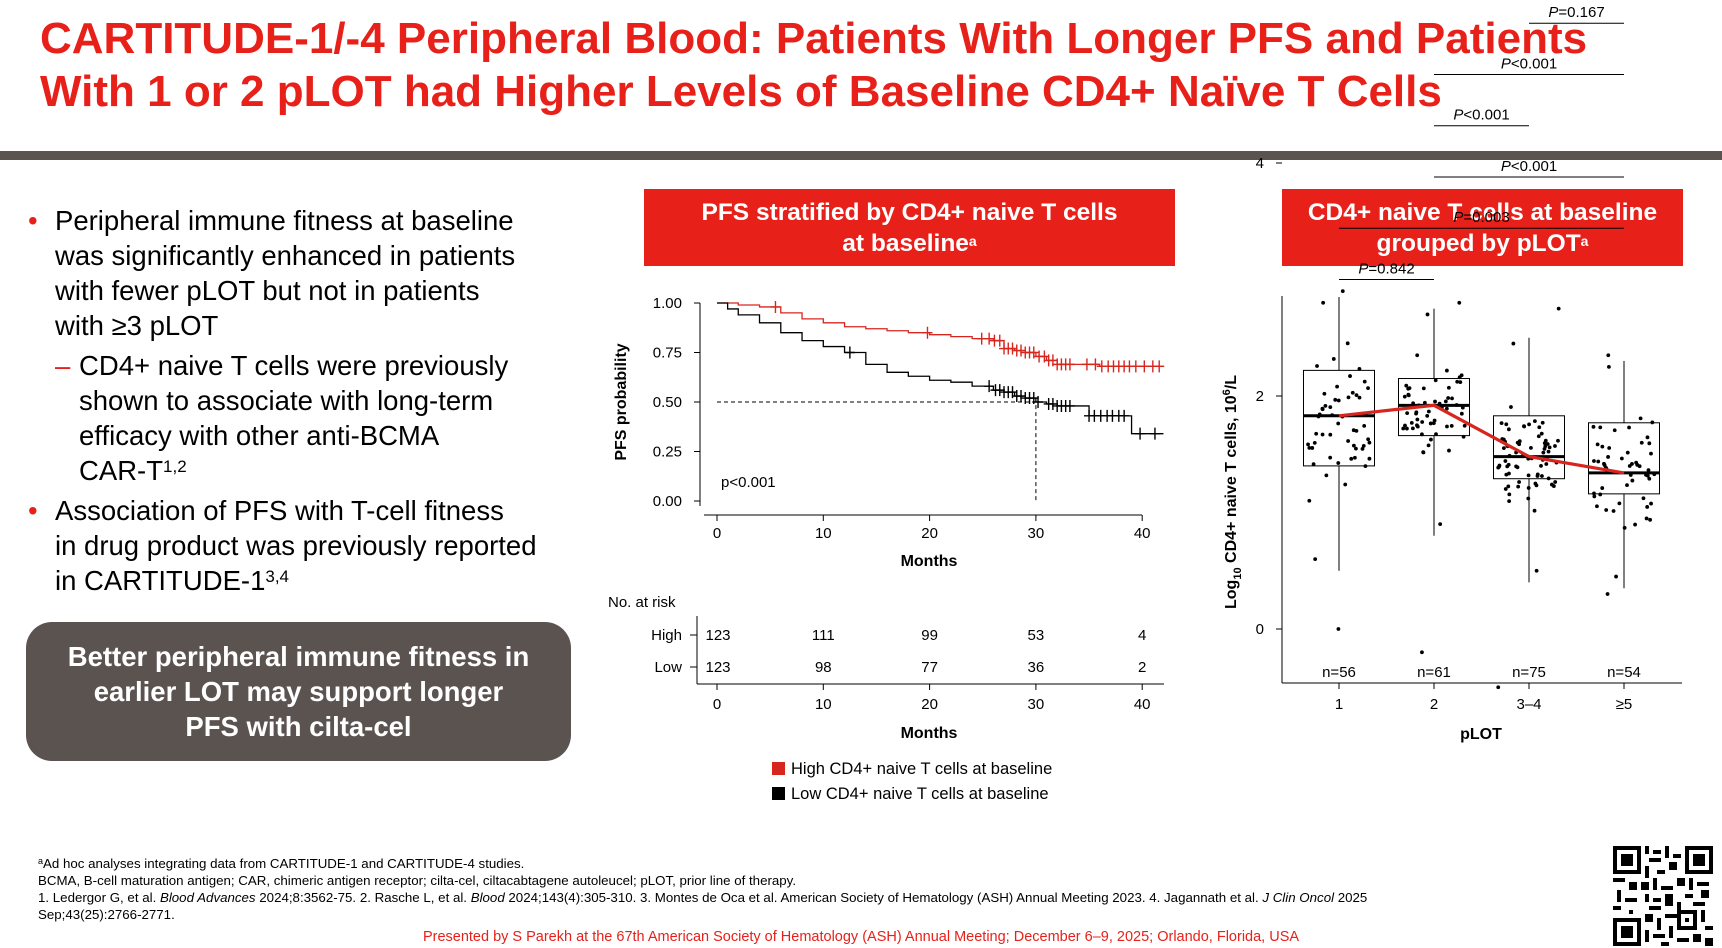 The width and height of the screenshot is (1722, 948). Describe the element at coordinates (717, 533) in the screenshot. I see `km-x-tick-label: 0` at that location.